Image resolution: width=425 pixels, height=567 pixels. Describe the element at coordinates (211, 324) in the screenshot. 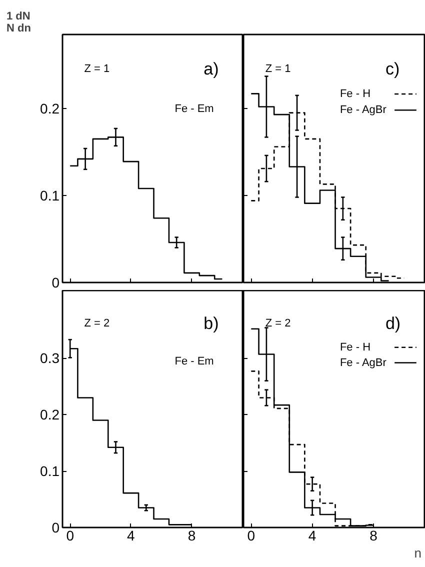

I see `annotation: b)` at that location.